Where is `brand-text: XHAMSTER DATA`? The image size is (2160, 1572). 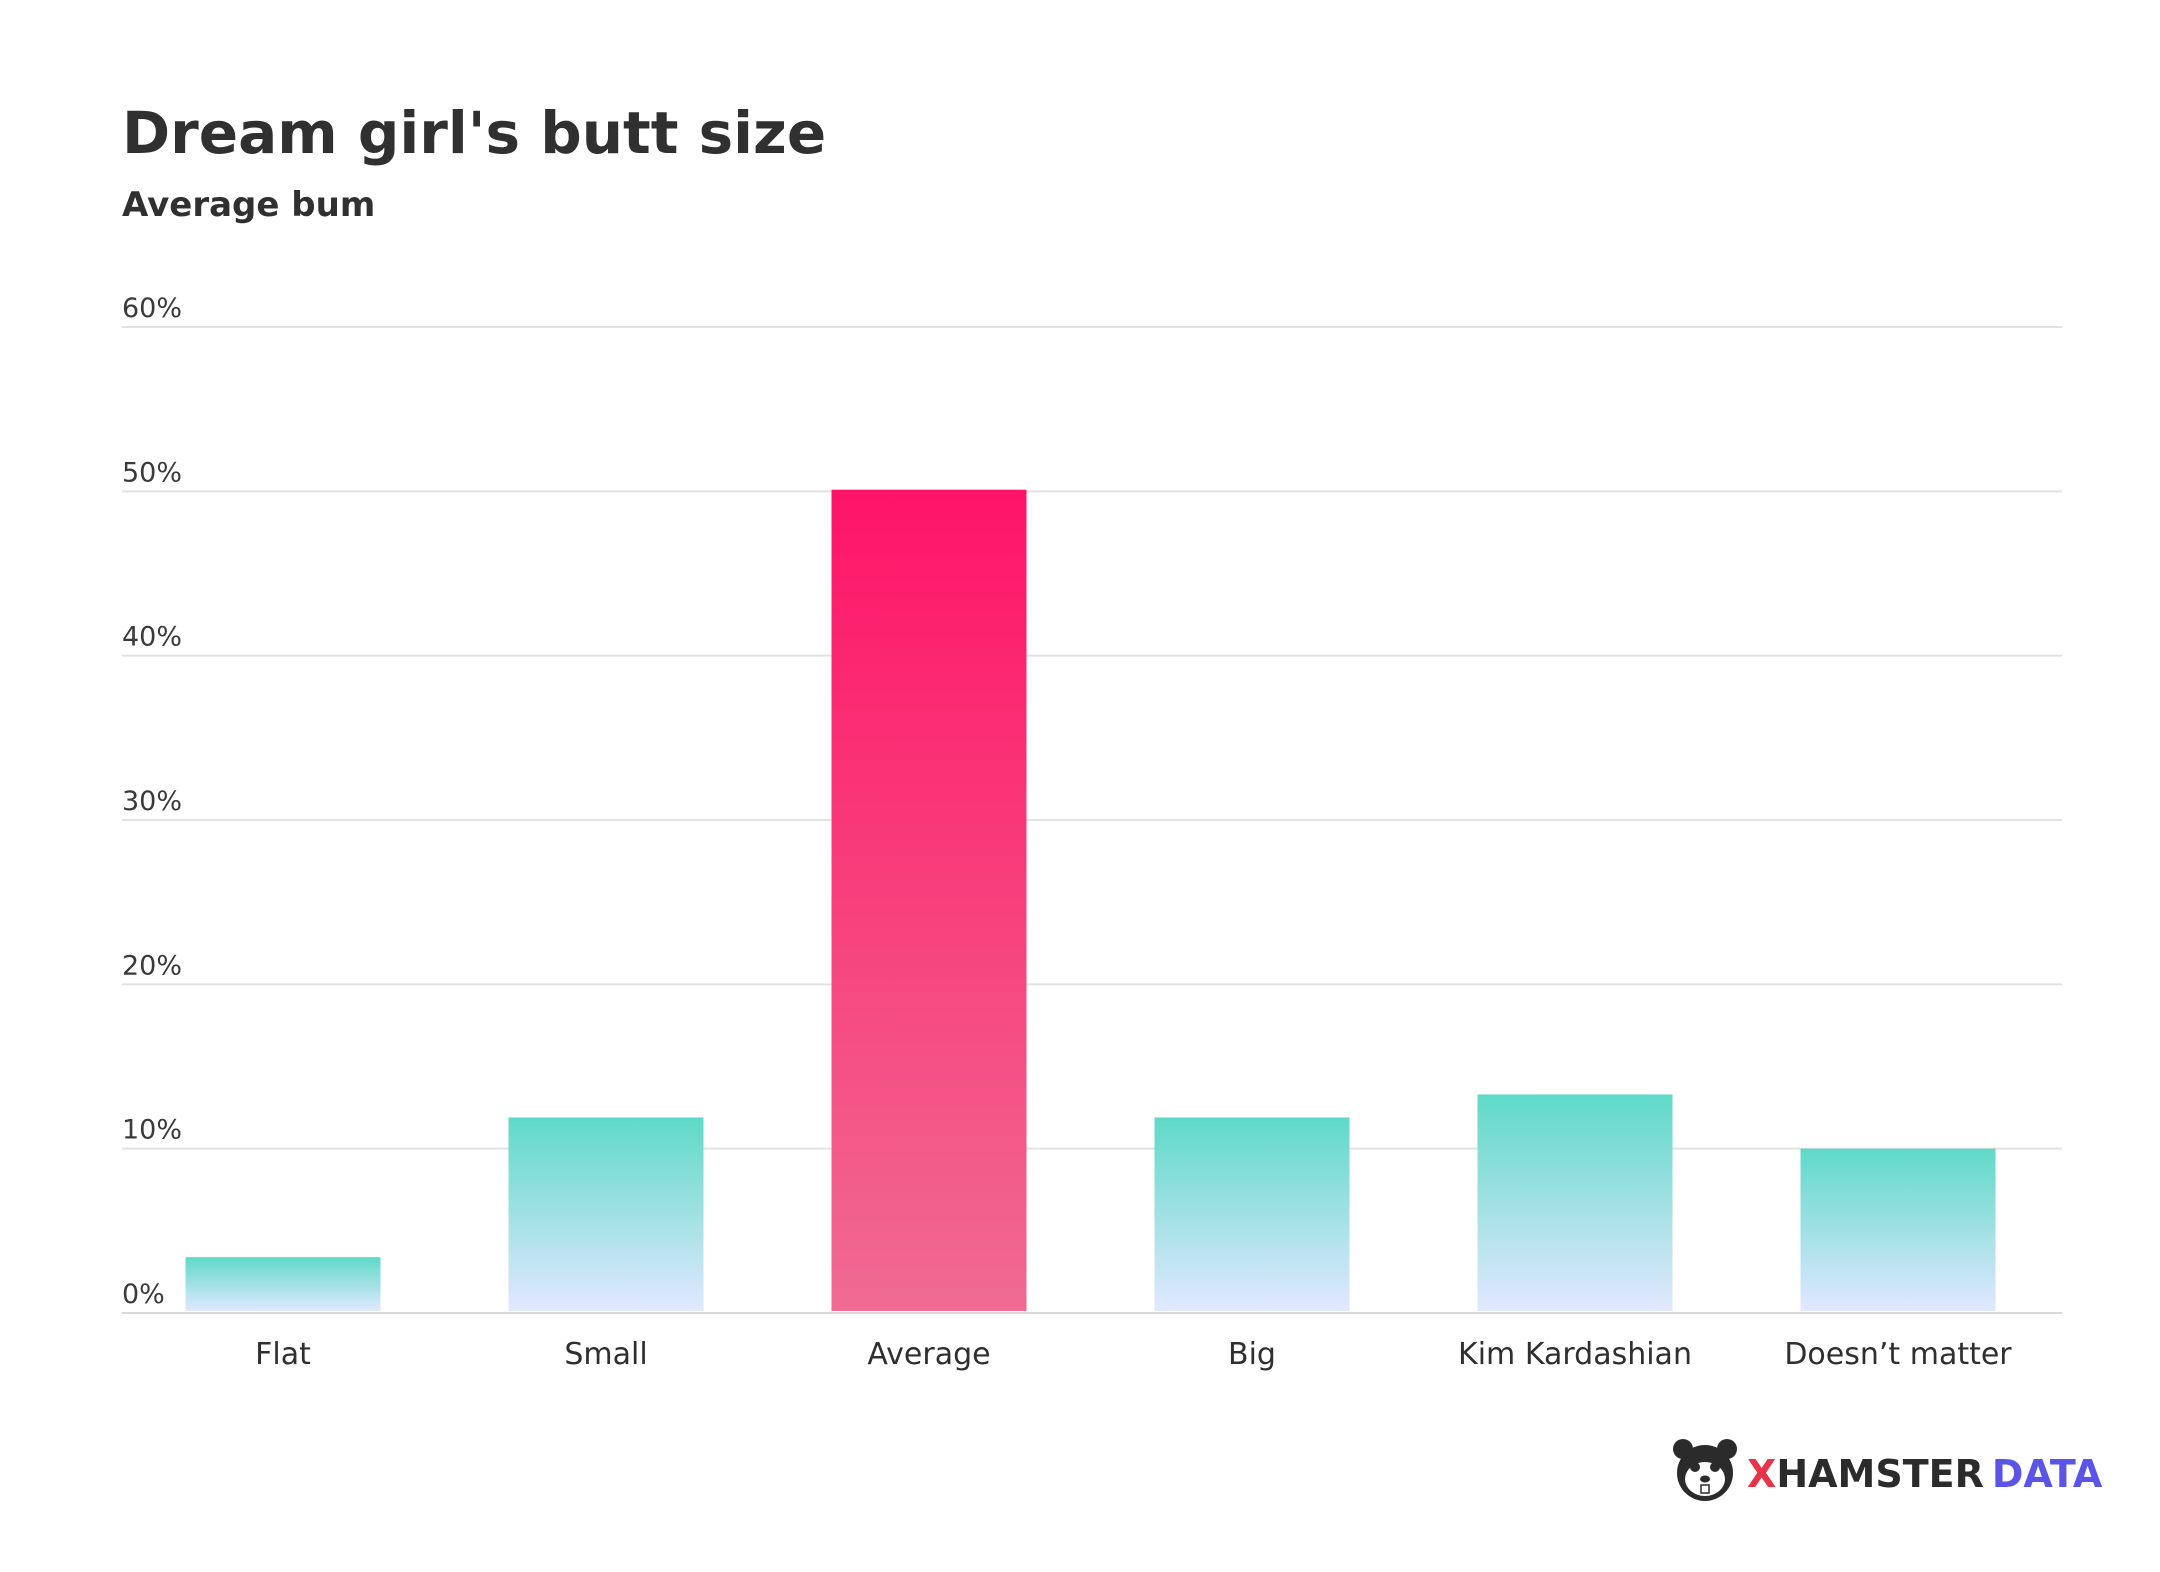 brand-text: XHAMSTER DATA is located at coordinates (1925, 1474).